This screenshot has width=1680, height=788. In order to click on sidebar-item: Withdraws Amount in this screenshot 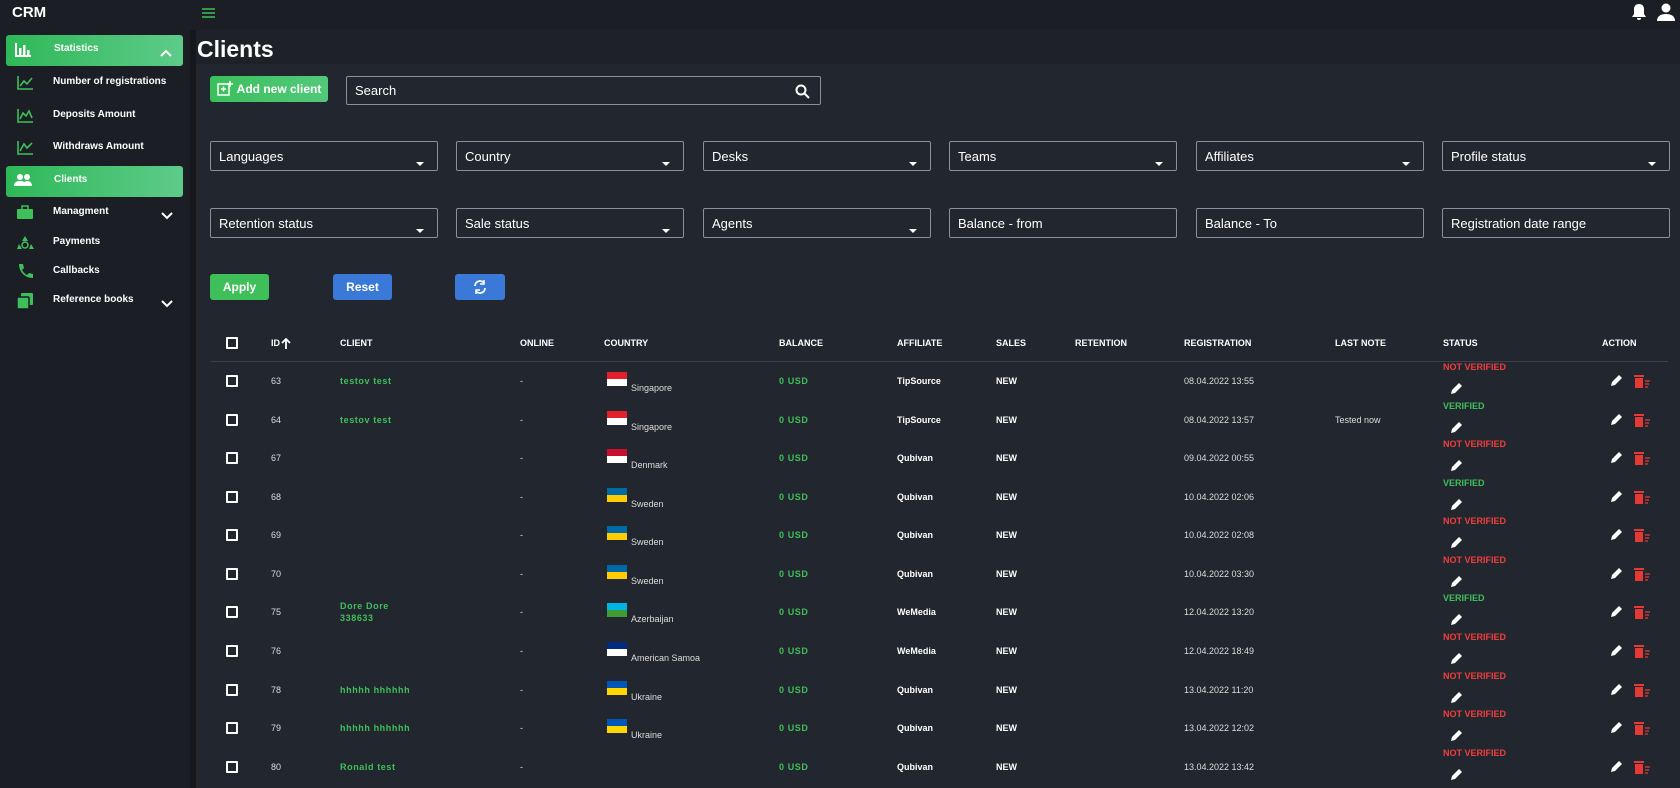, I will do `click(98, 146)`.